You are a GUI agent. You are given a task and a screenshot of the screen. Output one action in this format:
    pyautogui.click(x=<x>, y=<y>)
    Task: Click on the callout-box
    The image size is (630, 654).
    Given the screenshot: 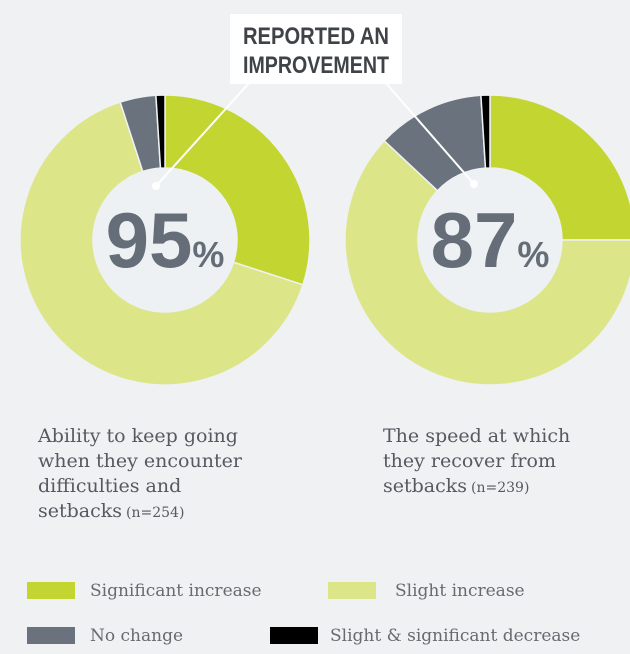 What is the action you would take?
    pyautogui.click(x=316, y=49)
    